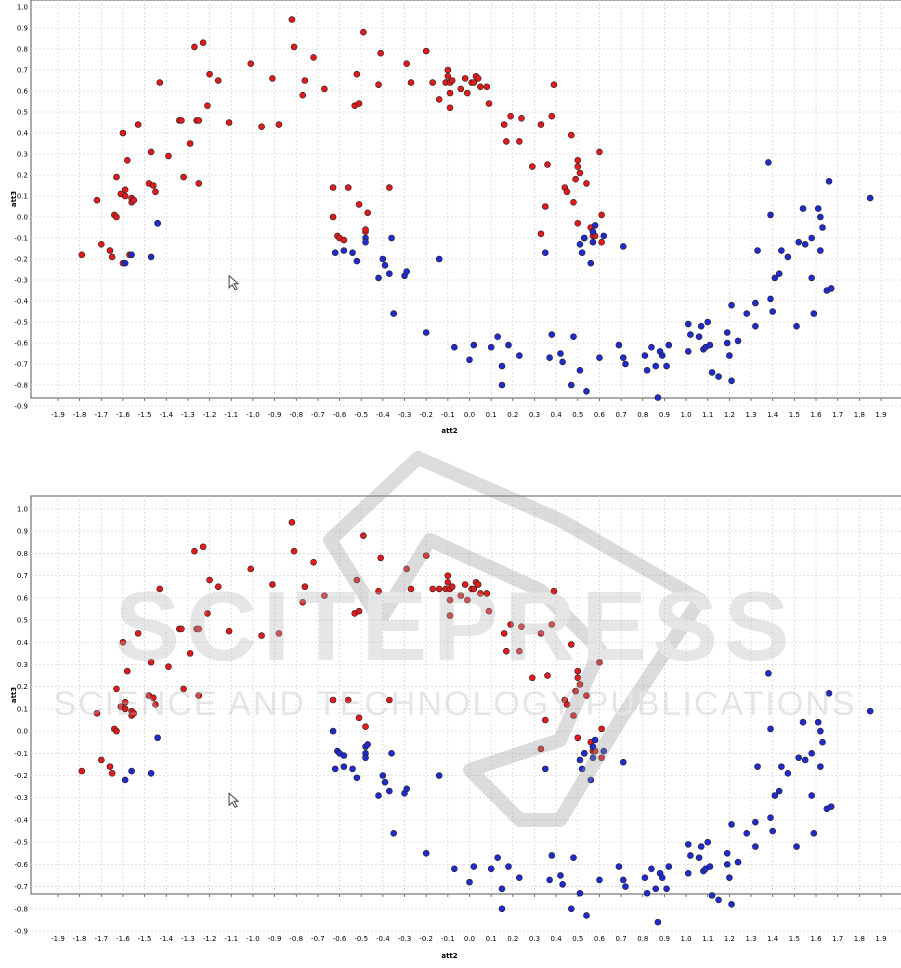 This screenshot has height=968, width=901. Describe the element at coordinates (58, 939) in the screenshot. I see `x-tick-label: -1.9` at that location.